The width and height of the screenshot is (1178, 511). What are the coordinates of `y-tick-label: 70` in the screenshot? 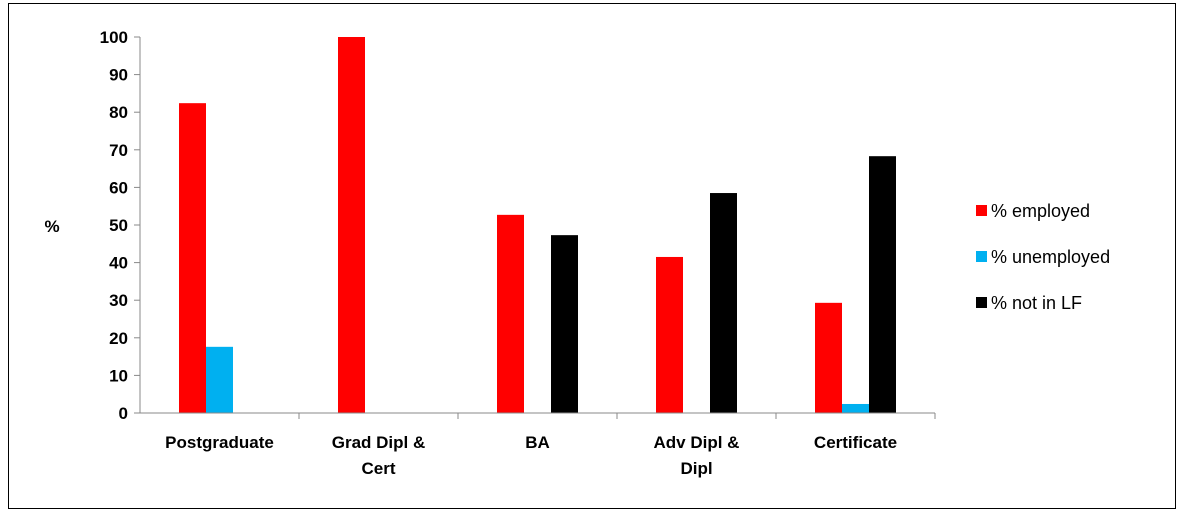 It's located at (118, 150).